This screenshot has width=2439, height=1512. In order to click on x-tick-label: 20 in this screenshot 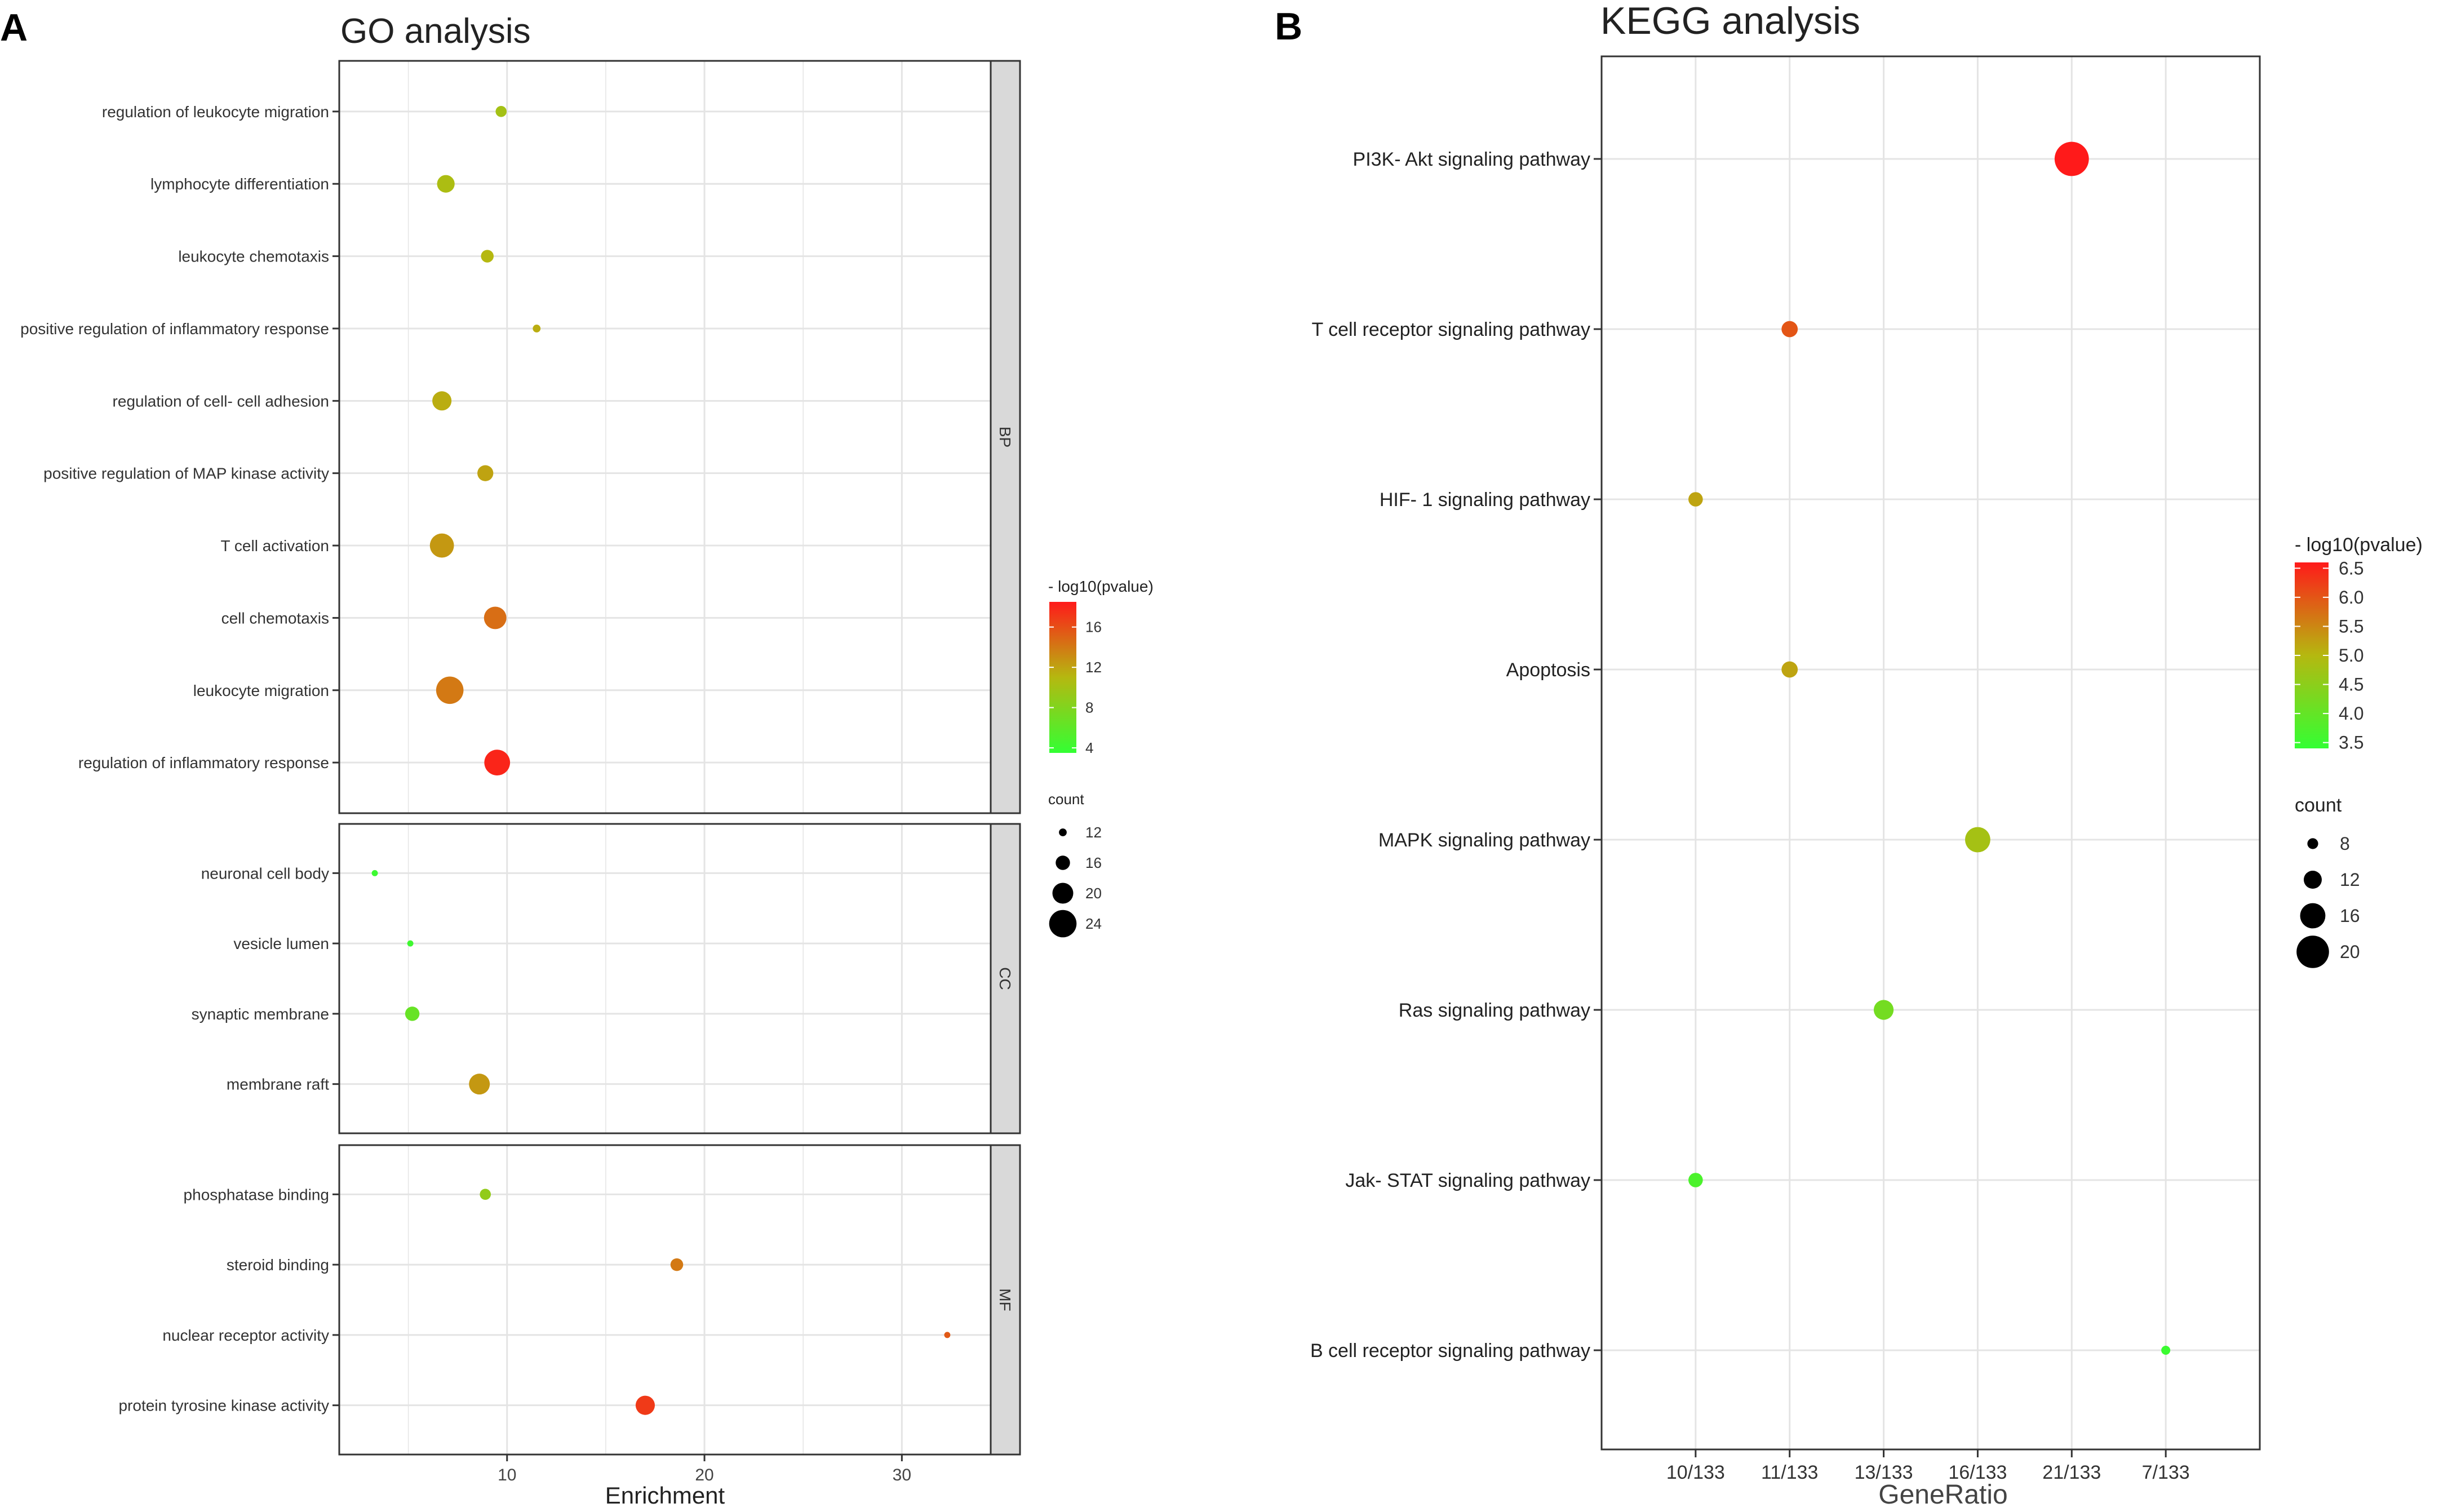, I will do `click(704, 1475)`.